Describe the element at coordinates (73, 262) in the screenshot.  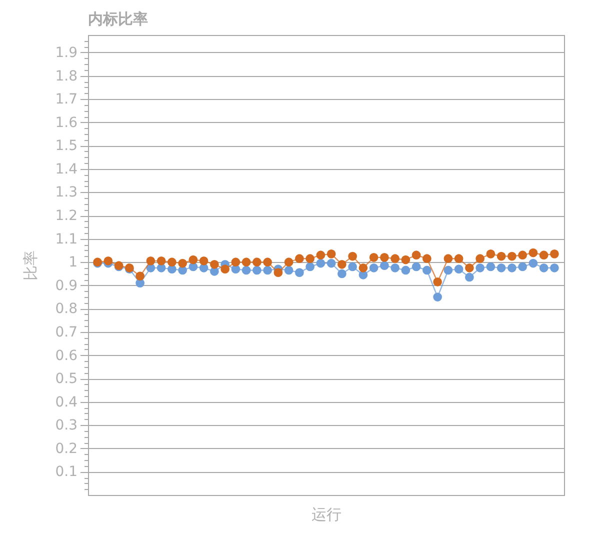
I see `y-tick-label: 1` at that location.